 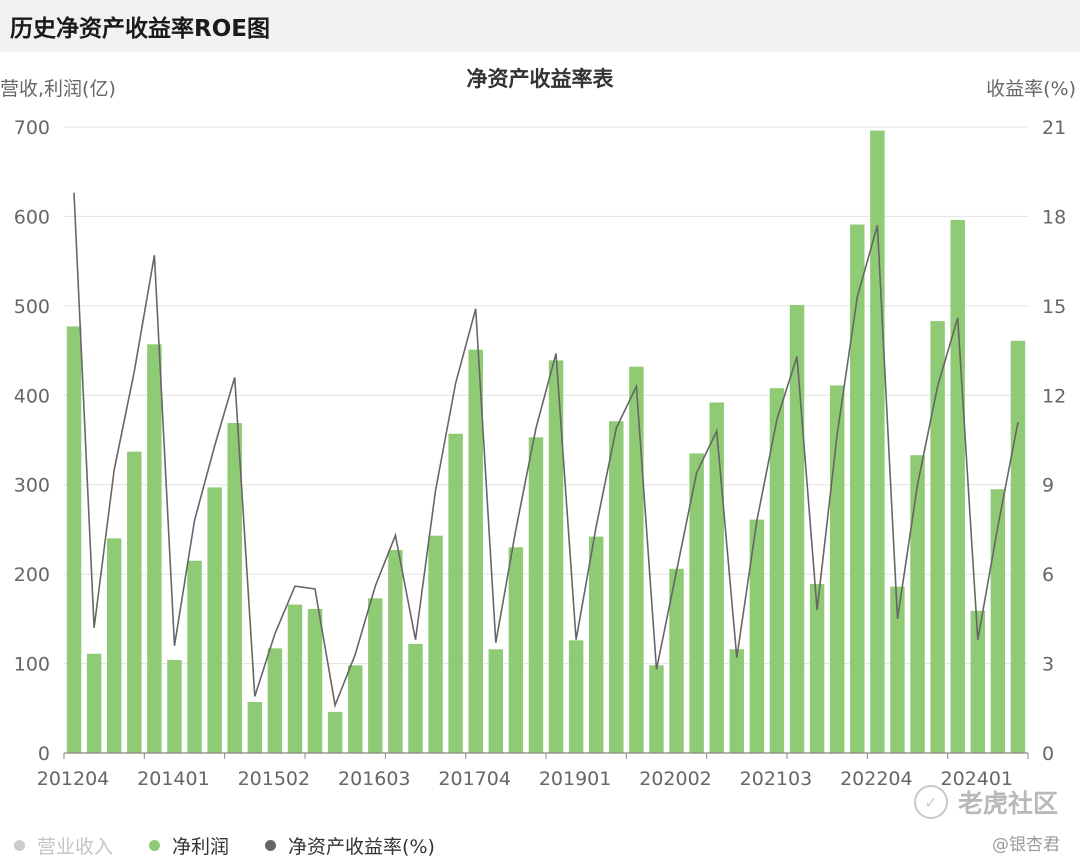 I want to click on y-tick-left: 200, so click(x=32, y=575).